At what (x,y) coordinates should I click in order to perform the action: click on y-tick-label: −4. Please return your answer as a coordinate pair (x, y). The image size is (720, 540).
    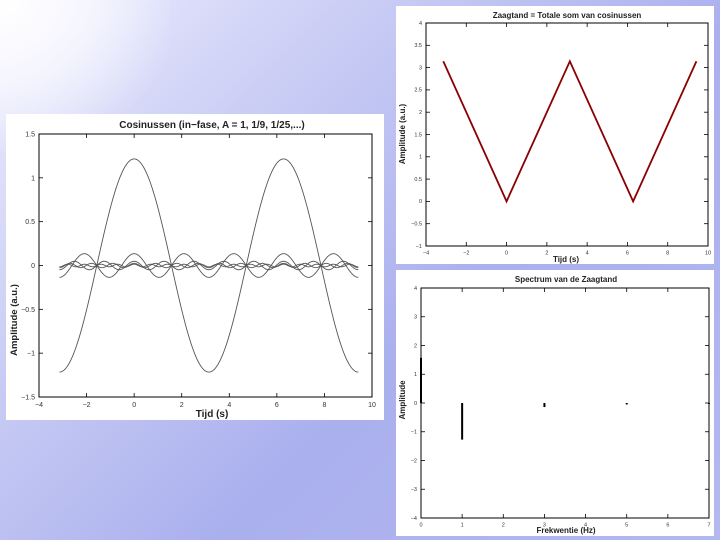
    Looking at the image, I should click on (414, 519).